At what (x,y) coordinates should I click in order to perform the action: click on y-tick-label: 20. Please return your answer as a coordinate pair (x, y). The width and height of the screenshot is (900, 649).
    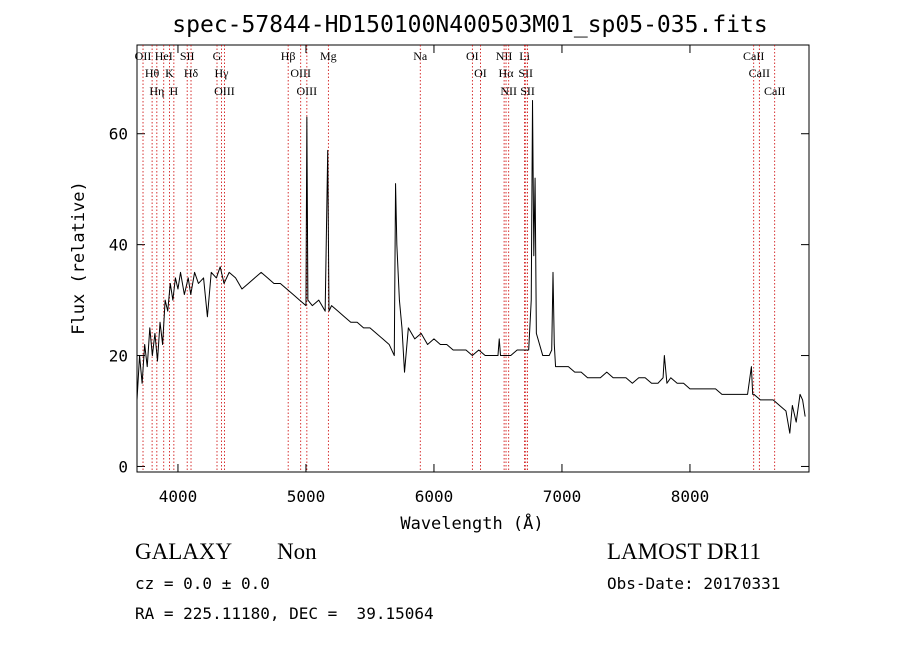
    Looking at the image, I should click on (118, 356).